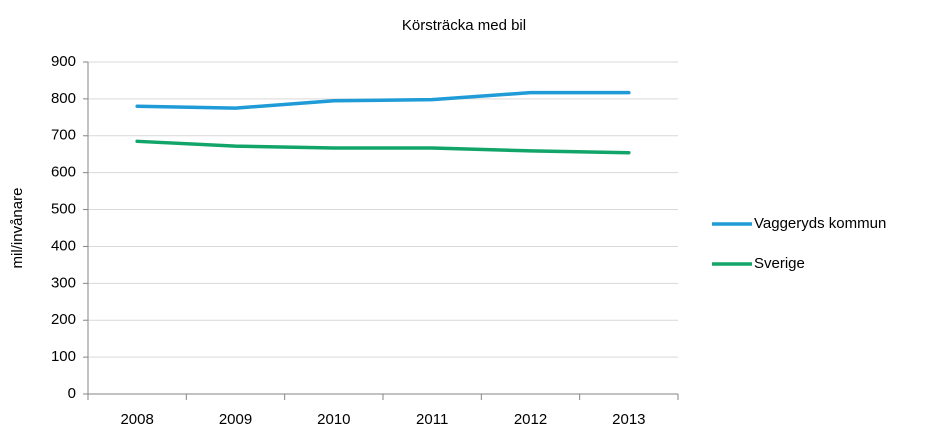  What do you see at coordinates (63, 319) in the screenshot?
I see `y-tick-label: 200` at bounding box center [63, 319].